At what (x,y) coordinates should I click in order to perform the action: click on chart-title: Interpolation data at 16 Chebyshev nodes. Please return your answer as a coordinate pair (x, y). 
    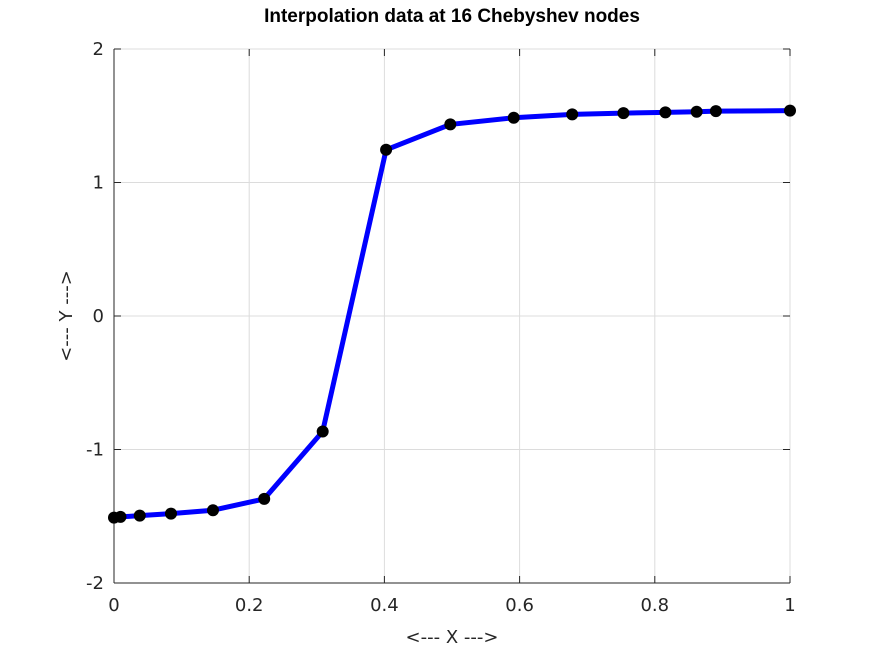
    Looking at the image, I should click on (452, 16).